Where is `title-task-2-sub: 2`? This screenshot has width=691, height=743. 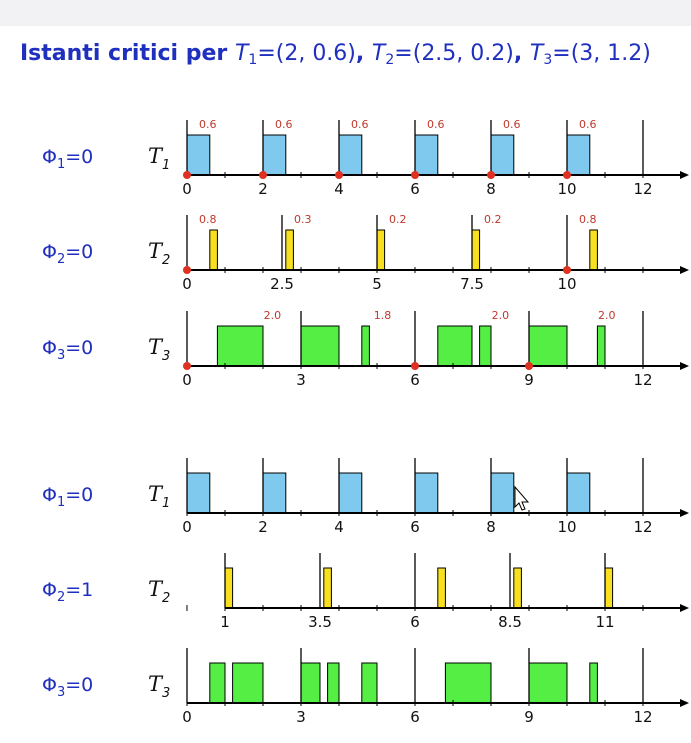 title-task-2-sub: 2 is located at coordinates (390, 60).